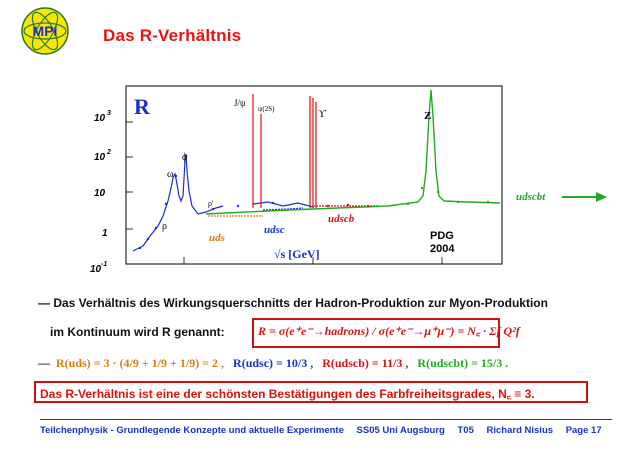 The image size is (631, 459). I want to click on region-label-uds: uds, so click(217, 238).